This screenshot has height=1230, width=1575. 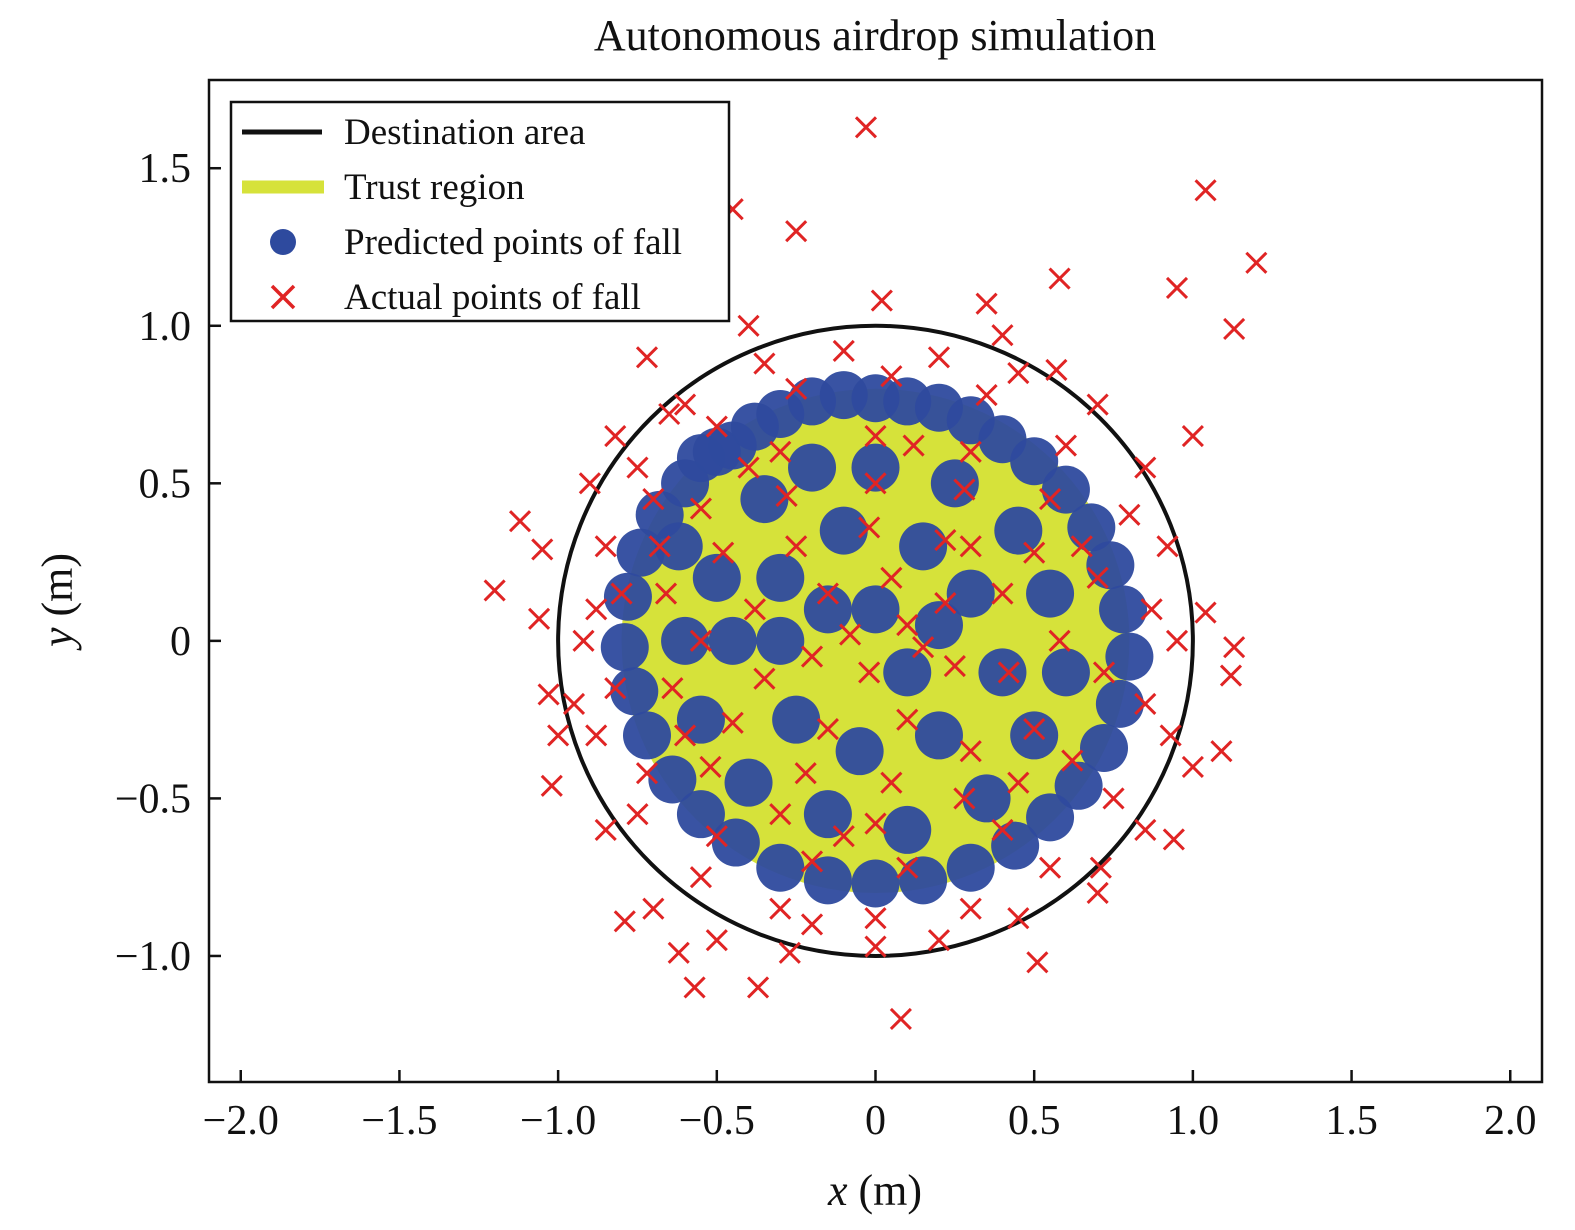 I want to click on legend-label-trust-region: Trust region, so click(x=434, y=187).